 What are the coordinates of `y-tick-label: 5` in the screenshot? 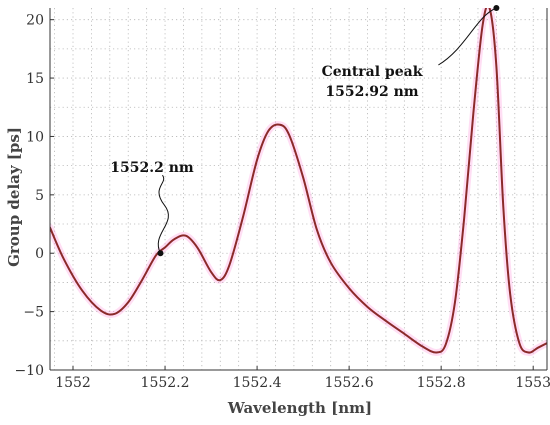 It's located at (39, 196).